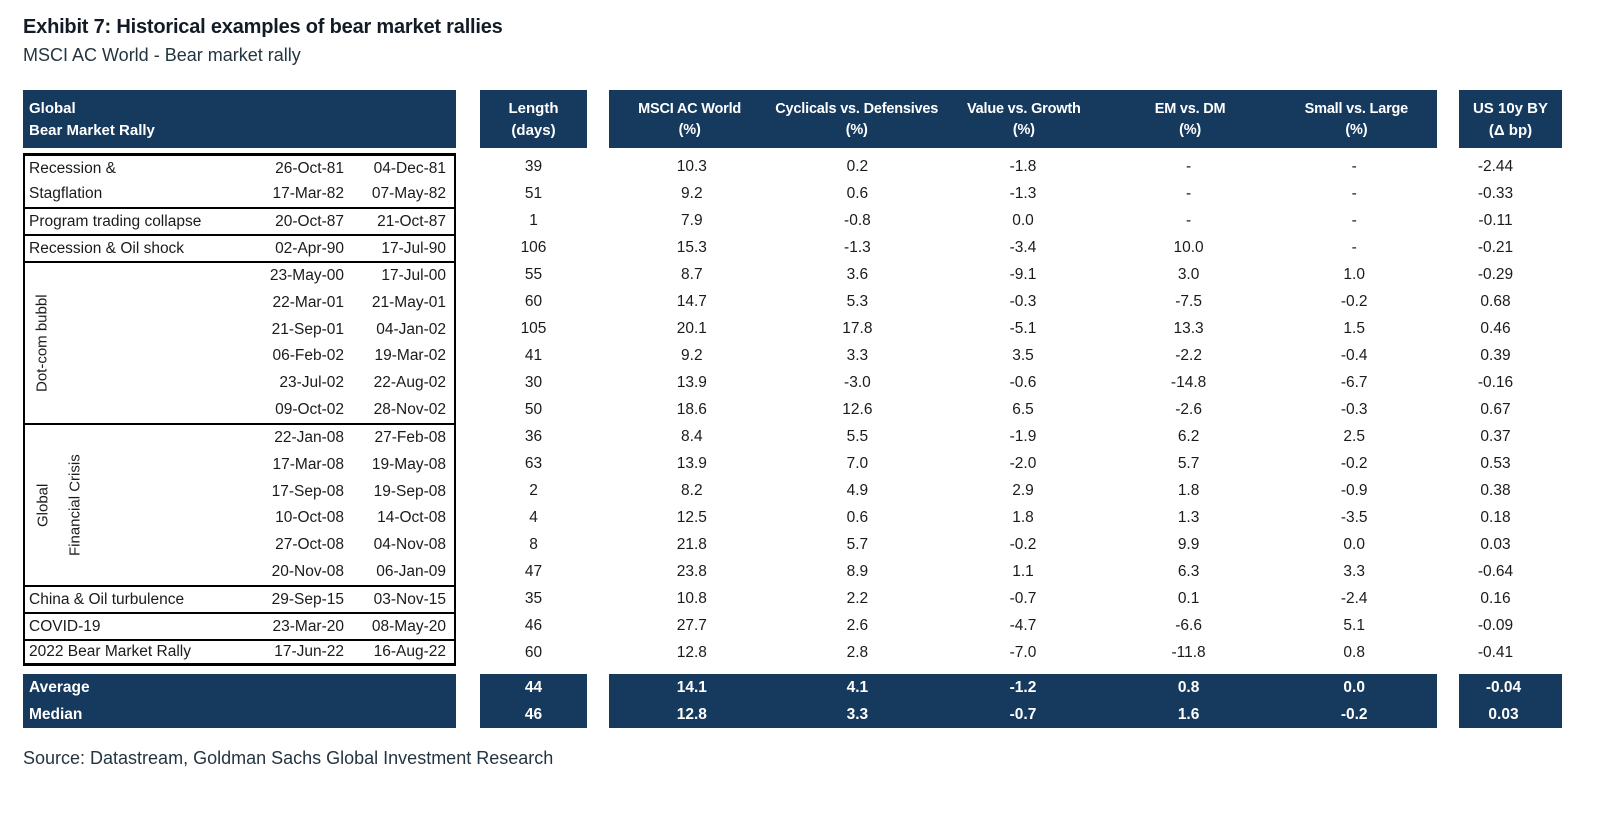 This screenshot has height=819, width=1600. What do you see at coordinates (1495, 490) in the screenshot?
I see `us10y-value: 0.38` at bounding box center [1495, 490].